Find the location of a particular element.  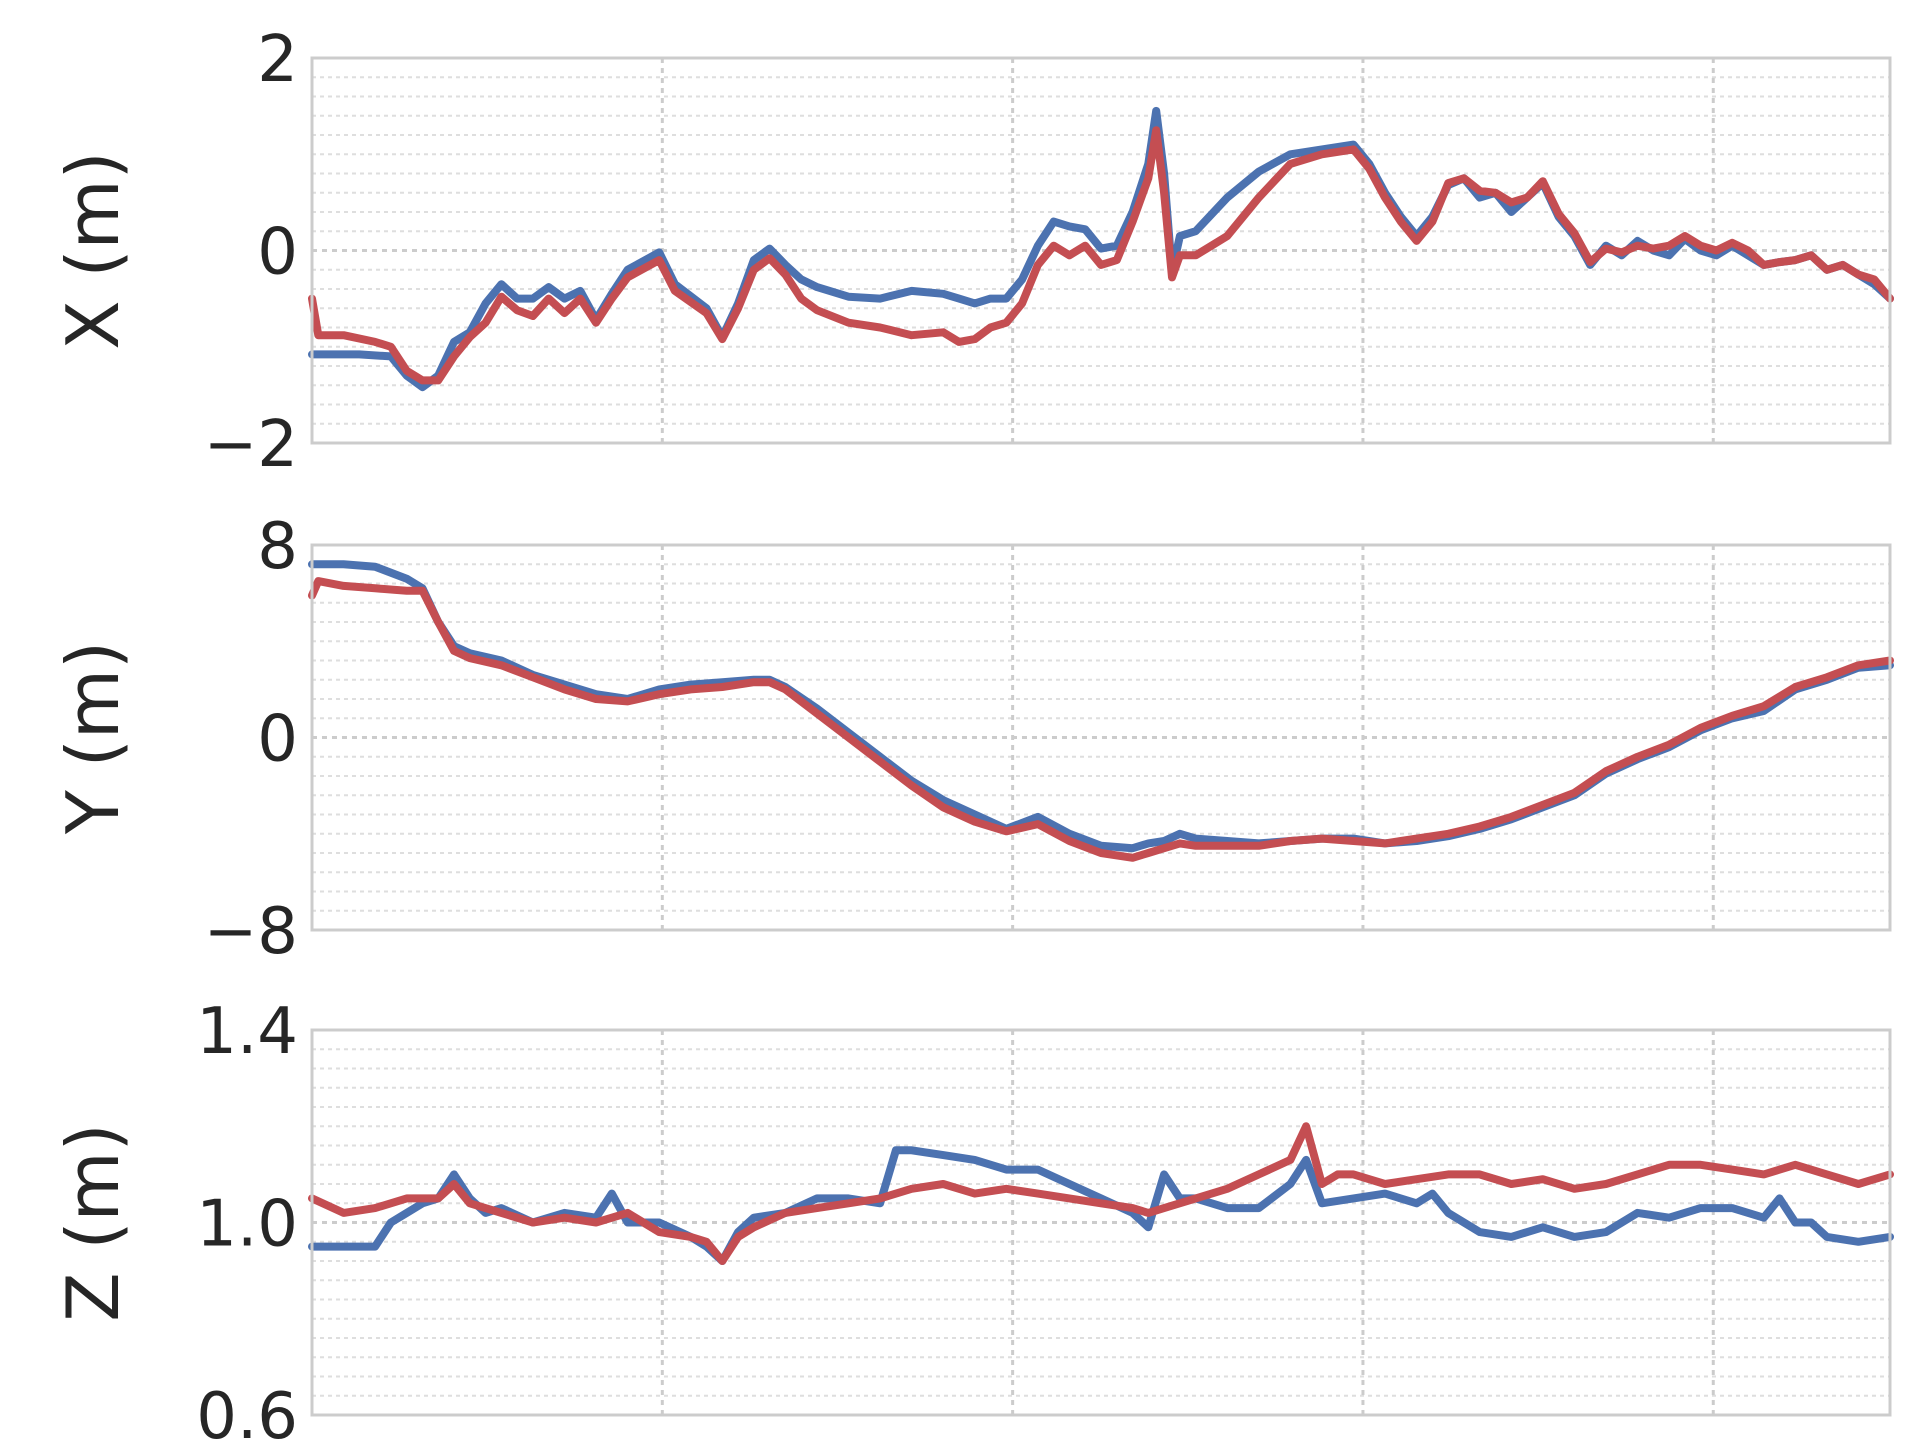

y-tick-label: 1.4 is located at coordinates (247, 1032).